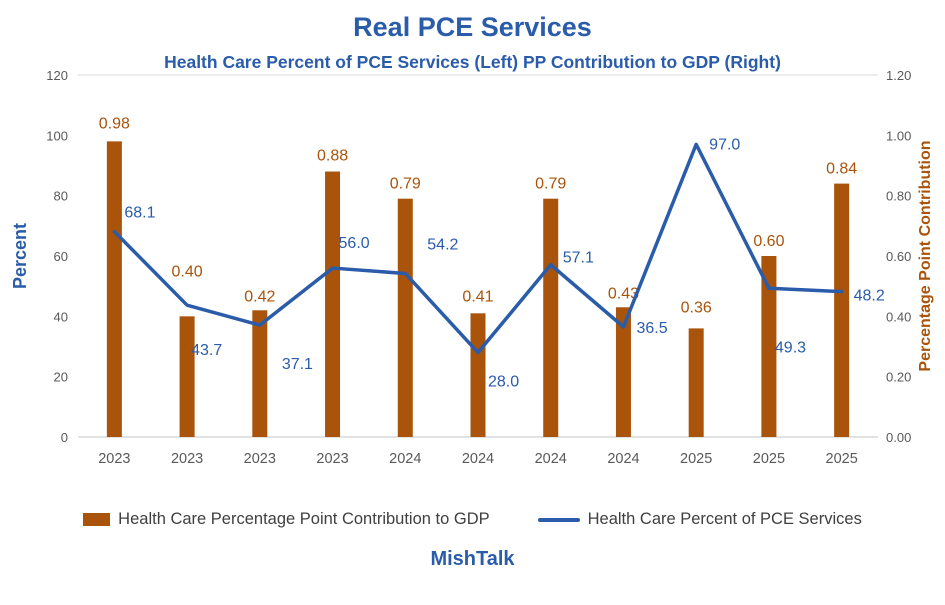  I want to click on bar-label: 0.43, so click(623, 293).